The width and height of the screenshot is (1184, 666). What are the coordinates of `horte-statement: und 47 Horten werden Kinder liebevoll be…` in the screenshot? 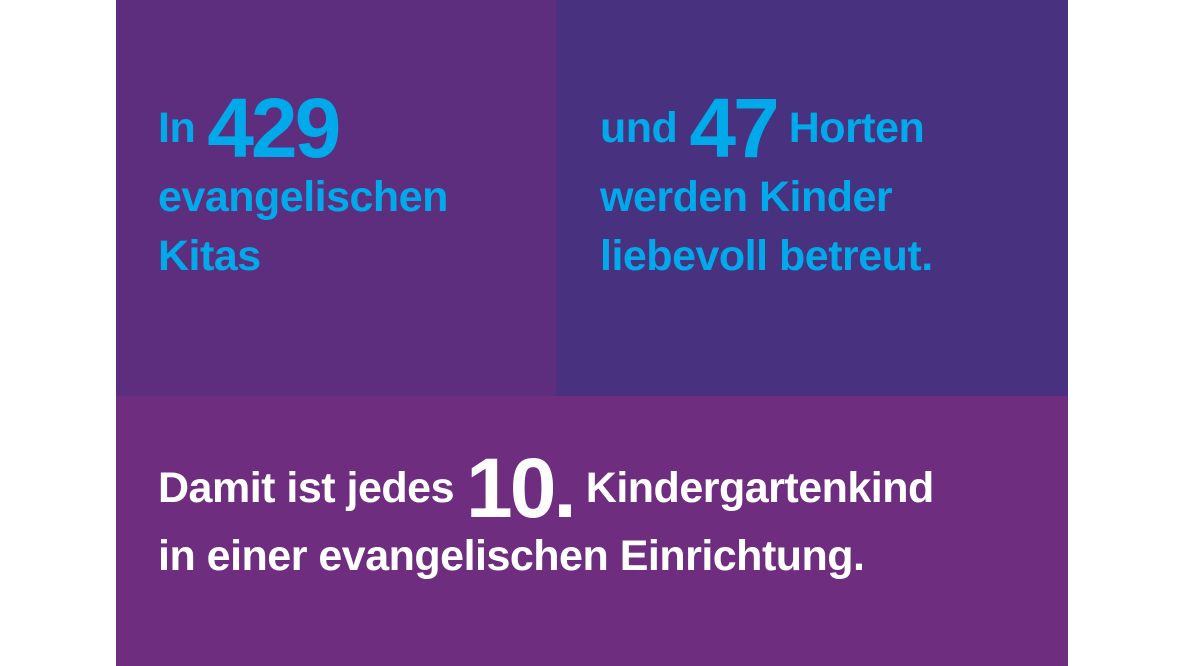 It's located at (766, 186).